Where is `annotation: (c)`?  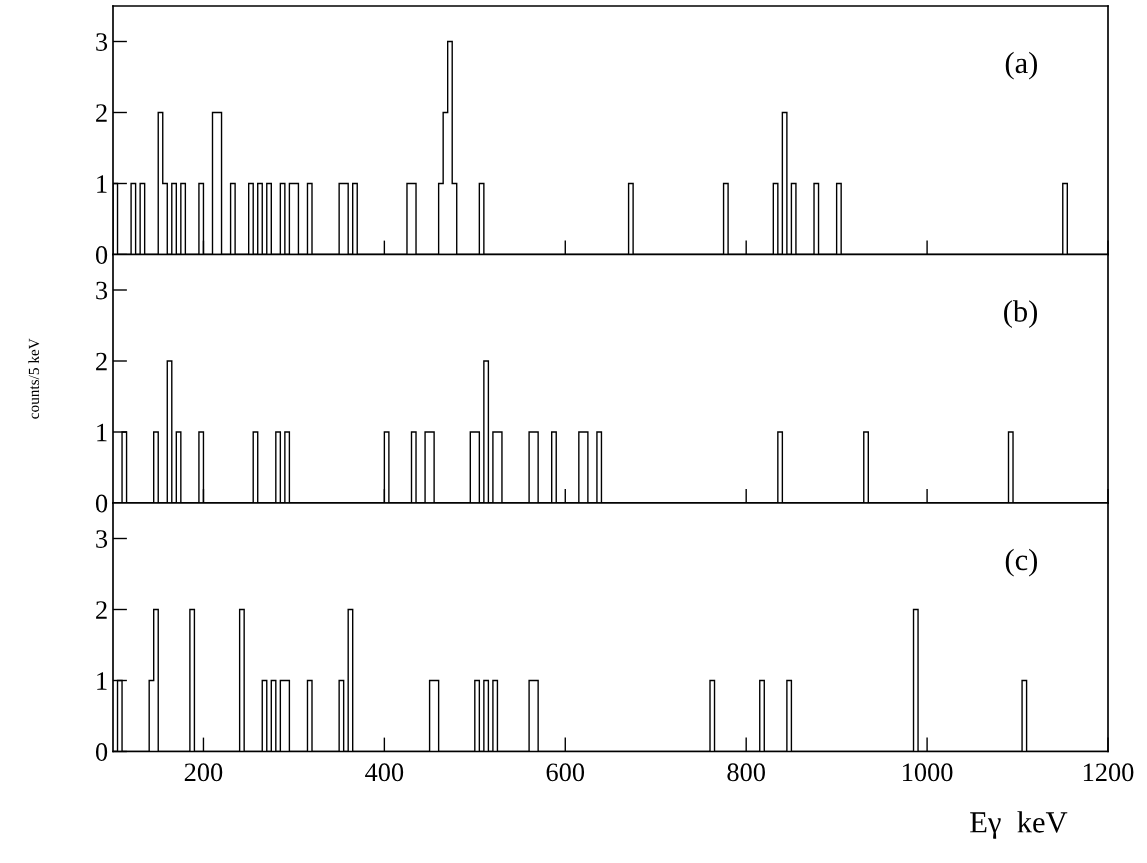
annotation: (c) is located at coordinates (1021, 562).